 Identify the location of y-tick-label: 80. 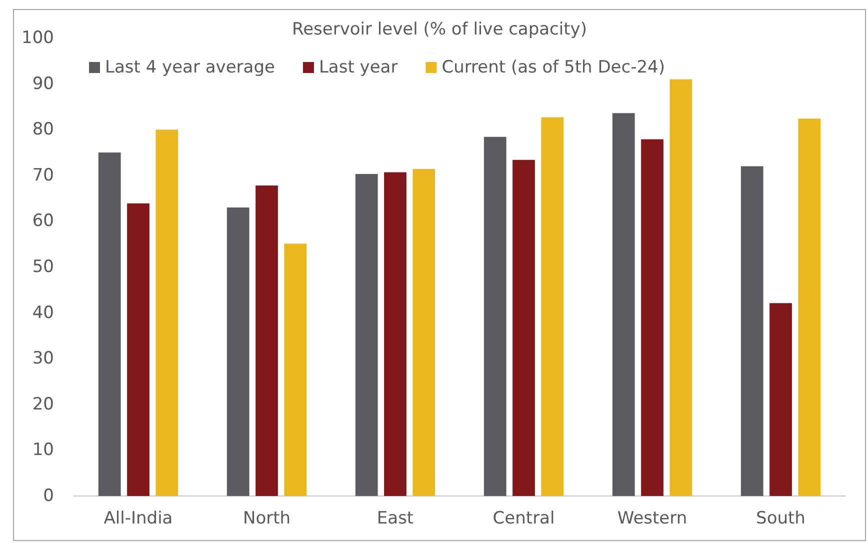
(43, 130).